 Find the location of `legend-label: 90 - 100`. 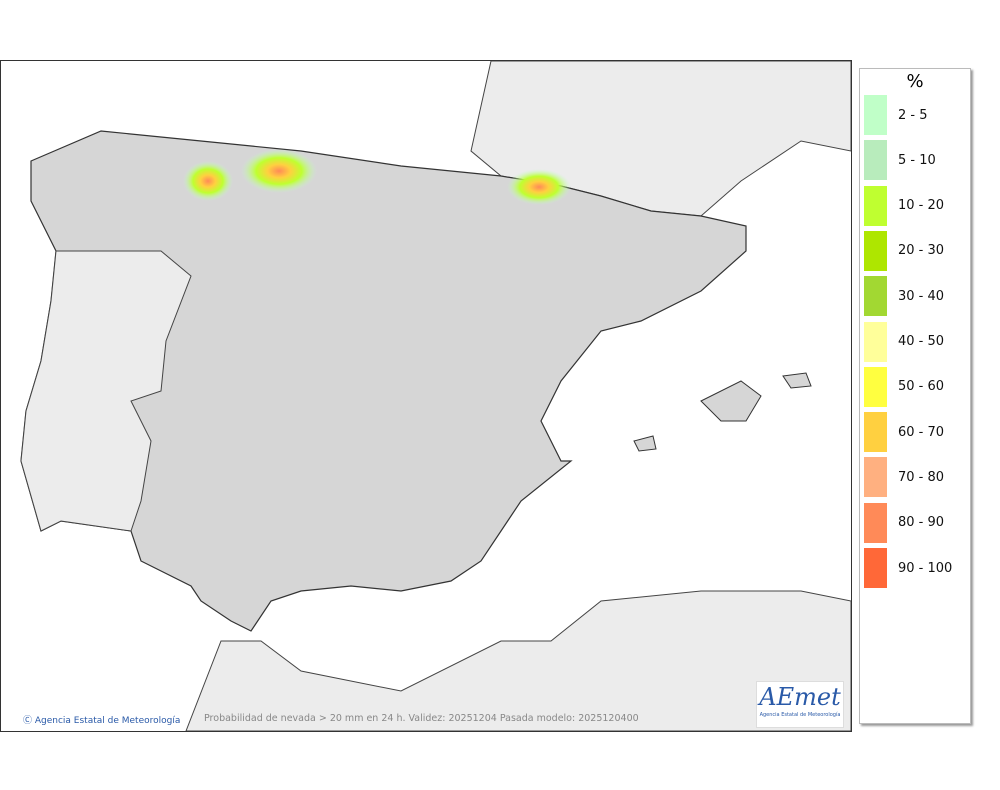

legend-label: 90 - 100 is located at coordinates (925, 568).